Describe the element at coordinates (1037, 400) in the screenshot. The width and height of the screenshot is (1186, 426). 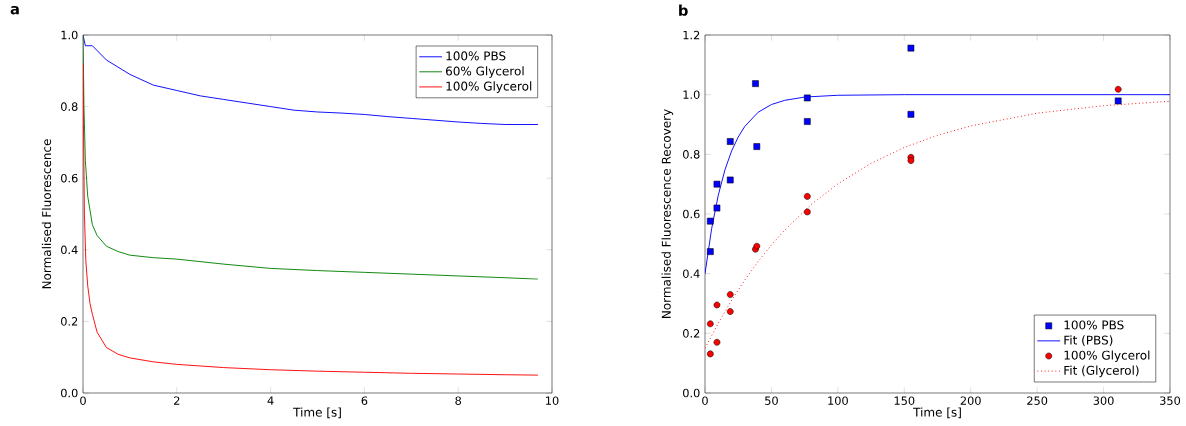
I see `x-tick-label: 250` at that location.